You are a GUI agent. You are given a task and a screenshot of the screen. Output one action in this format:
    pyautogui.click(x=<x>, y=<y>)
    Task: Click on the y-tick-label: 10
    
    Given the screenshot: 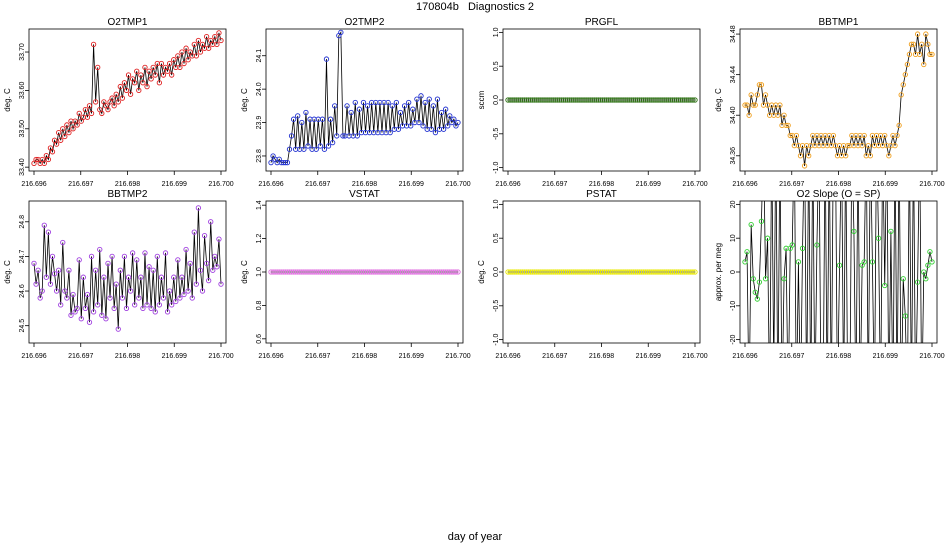 What is the action you would take?
    pyautogui.click(x=733, y=238)
    